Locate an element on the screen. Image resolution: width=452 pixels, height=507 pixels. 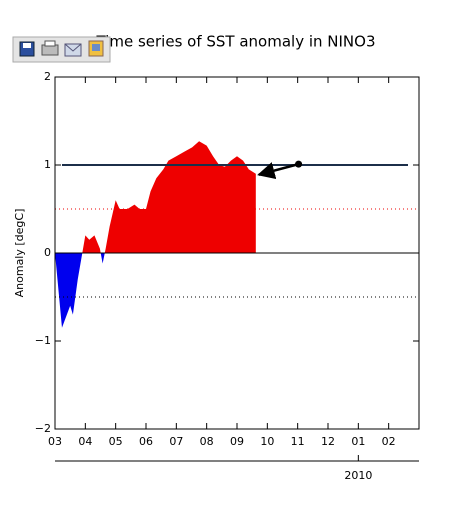
x-tick-label: 06 is located at coordinates (146, 441).